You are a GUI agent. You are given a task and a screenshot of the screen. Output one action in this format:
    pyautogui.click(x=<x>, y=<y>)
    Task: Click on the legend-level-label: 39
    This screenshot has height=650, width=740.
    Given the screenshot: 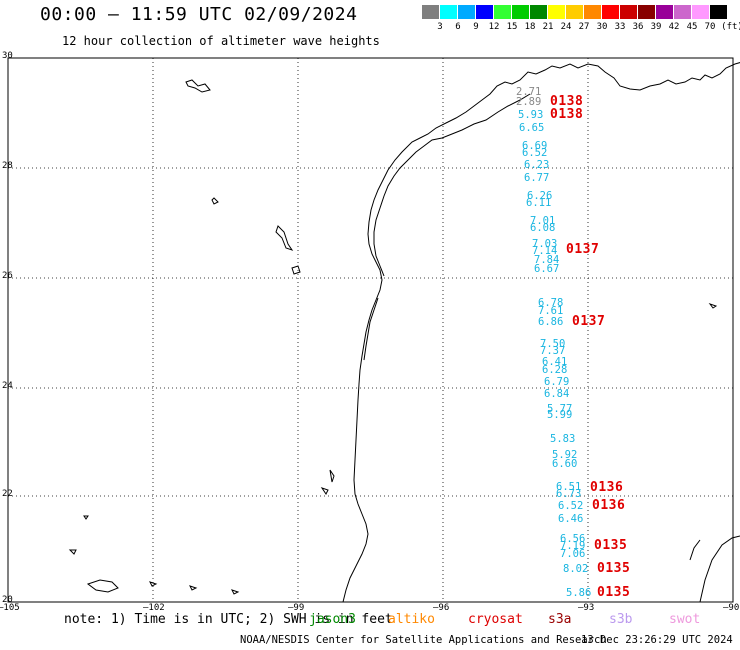 What is the action you would take?
    pyautogui.click(x=656, y=27)
    